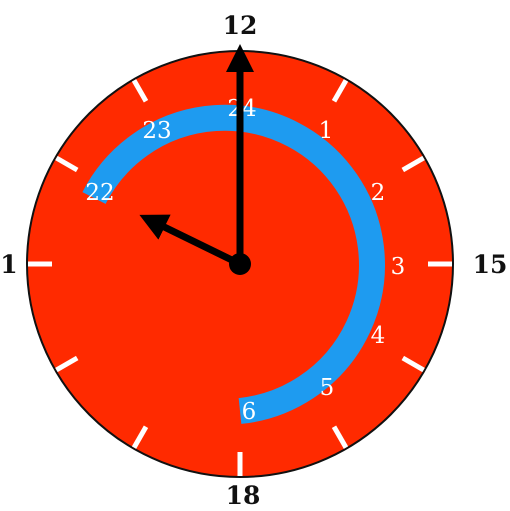  Describe the element at coordinates (327, 388) in the screenshot. I see `band-label-5: 5` at that location.